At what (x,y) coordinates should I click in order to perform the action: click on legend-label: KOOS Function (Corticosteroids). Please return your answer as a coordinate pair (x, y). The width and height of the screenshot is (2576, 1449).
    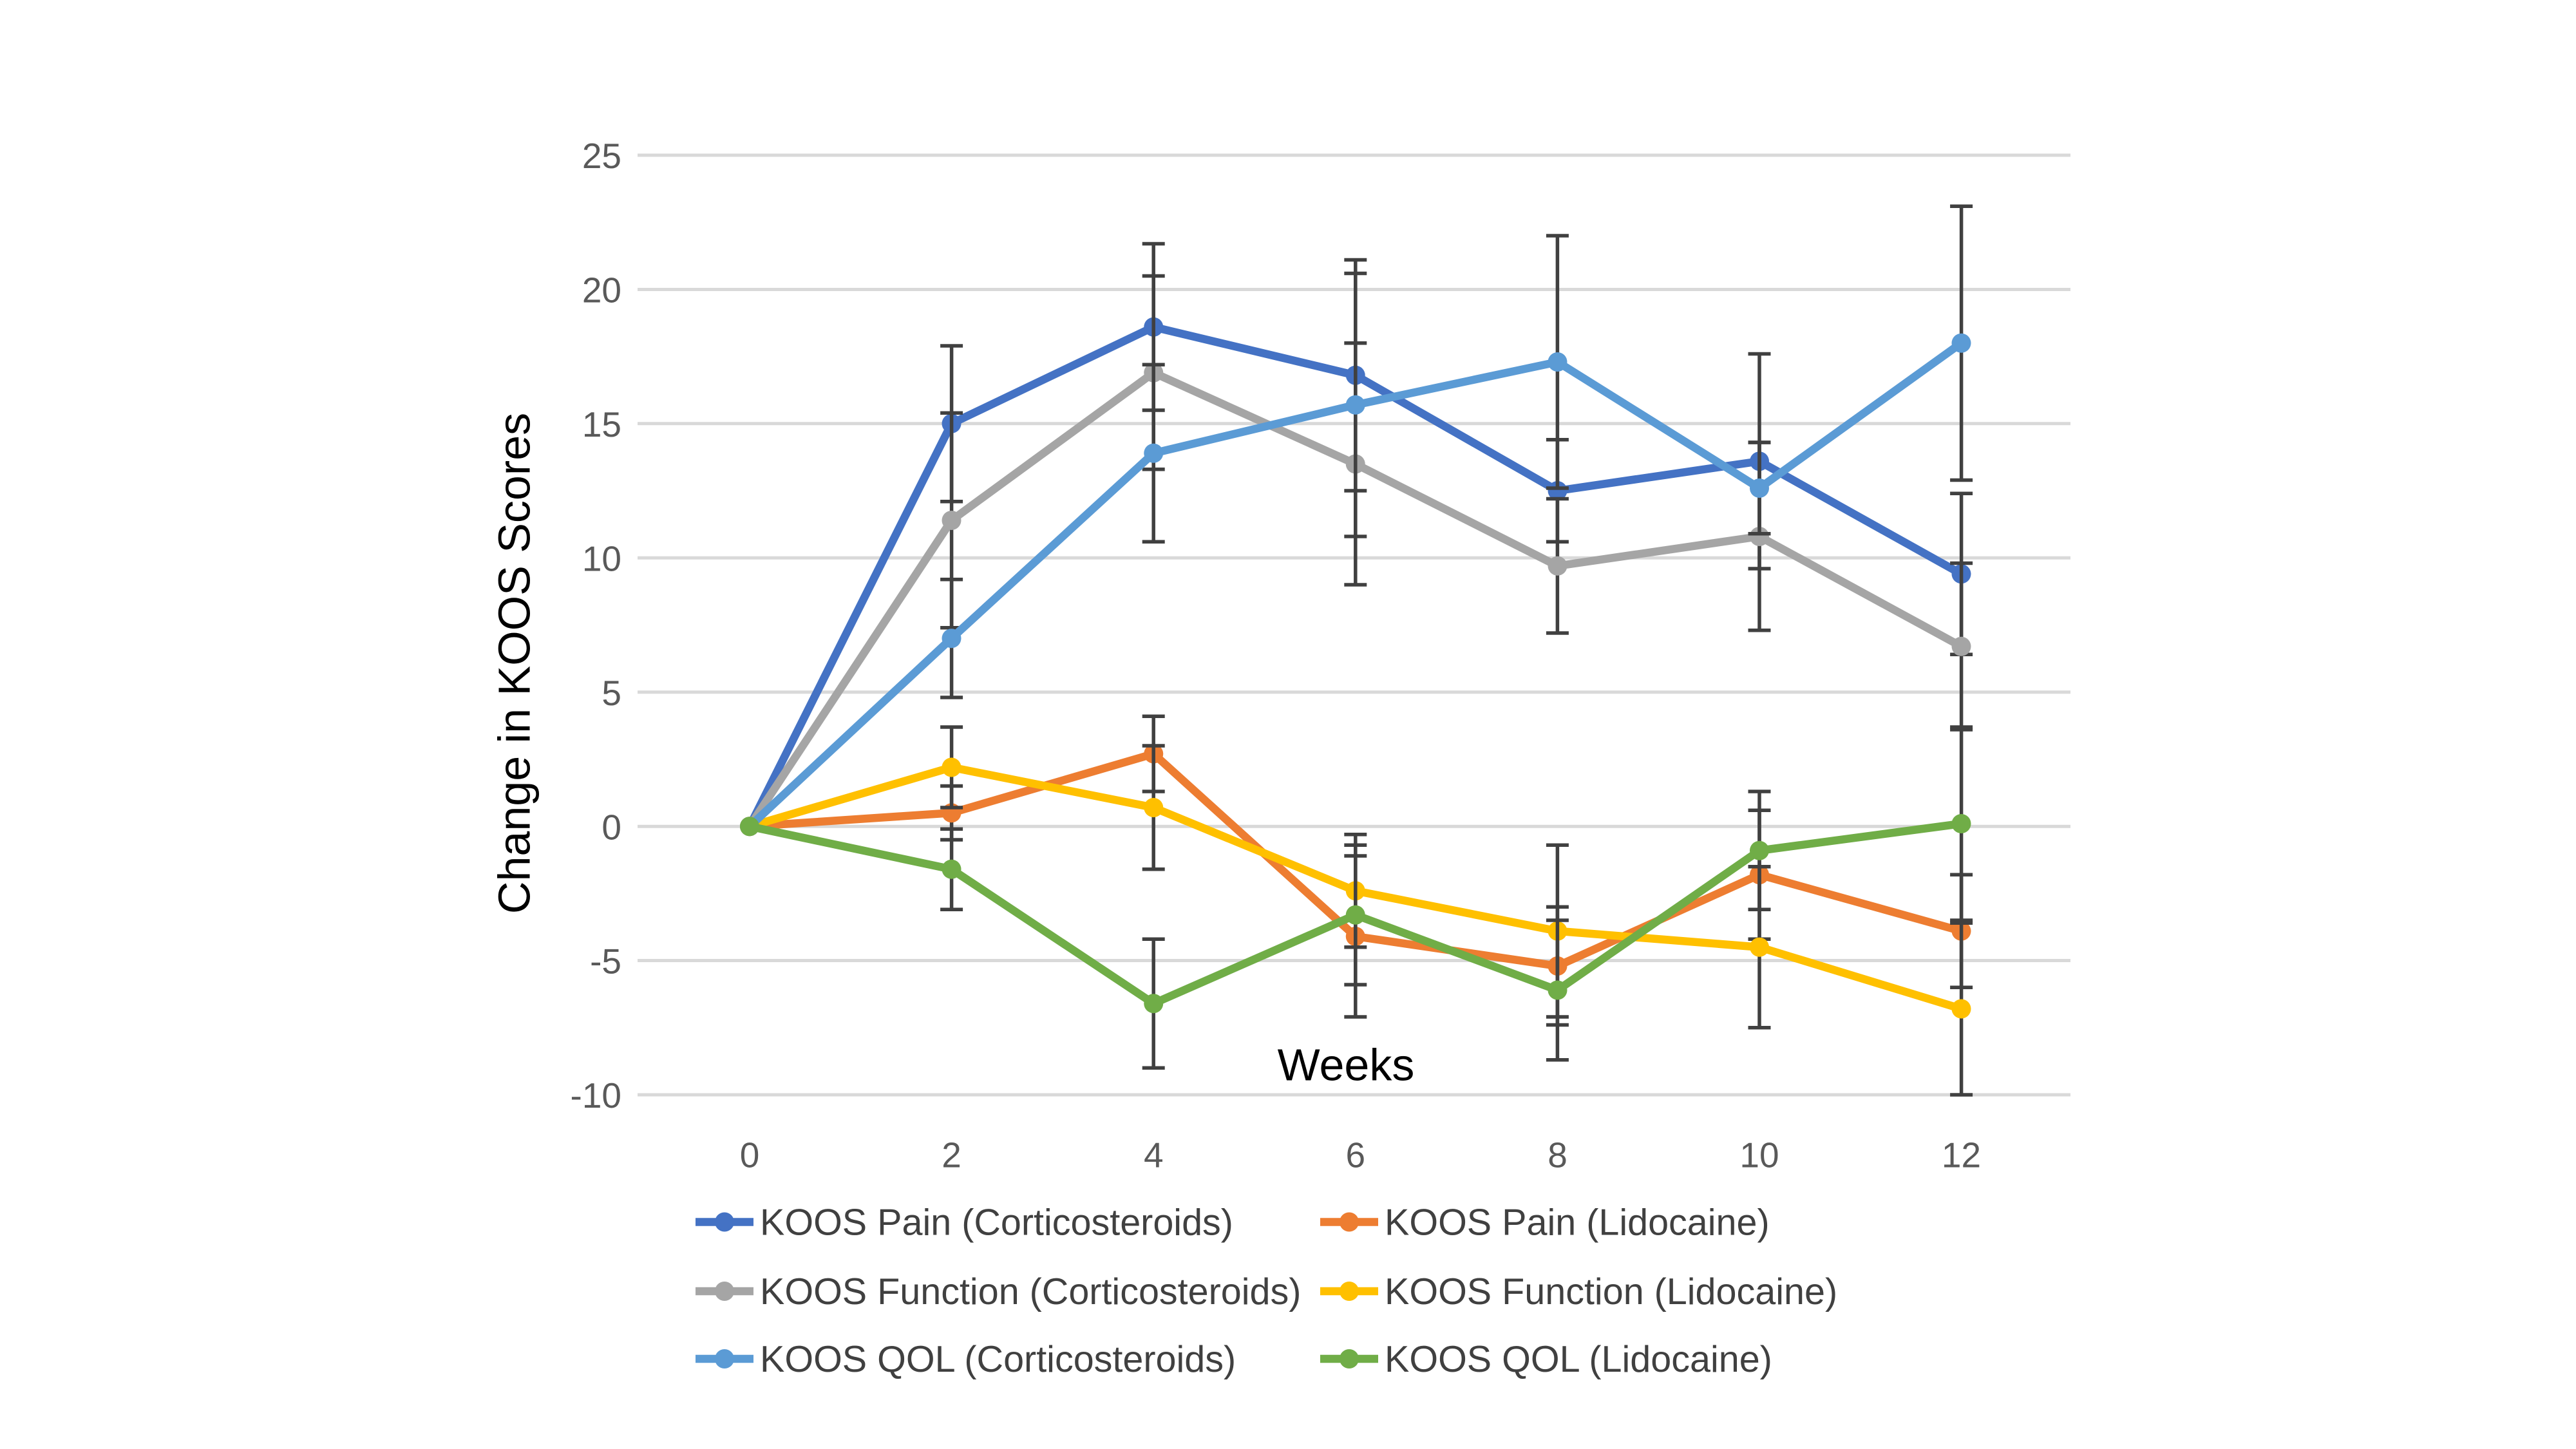
    Looking at the image, I should click on (1030, 1291).